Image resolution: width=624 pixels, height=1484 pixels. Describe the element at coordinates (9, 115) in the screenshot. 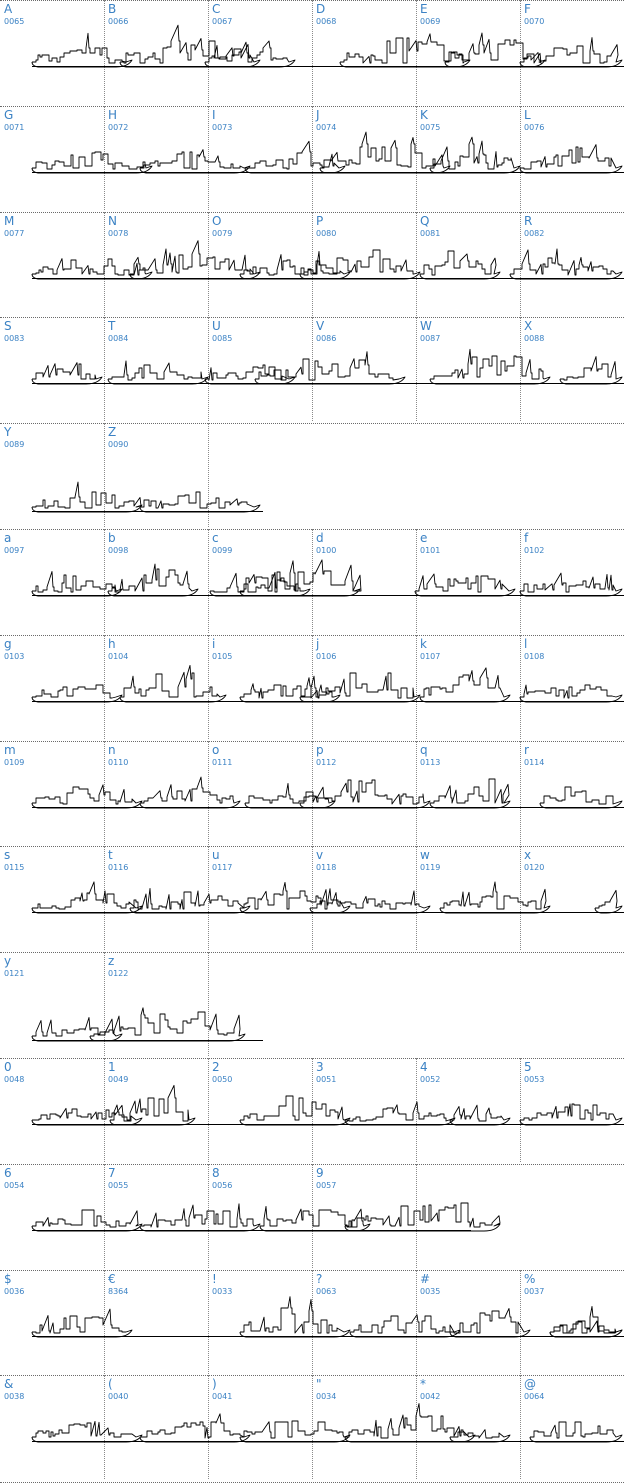

I see `glyph-character: G` at that location.